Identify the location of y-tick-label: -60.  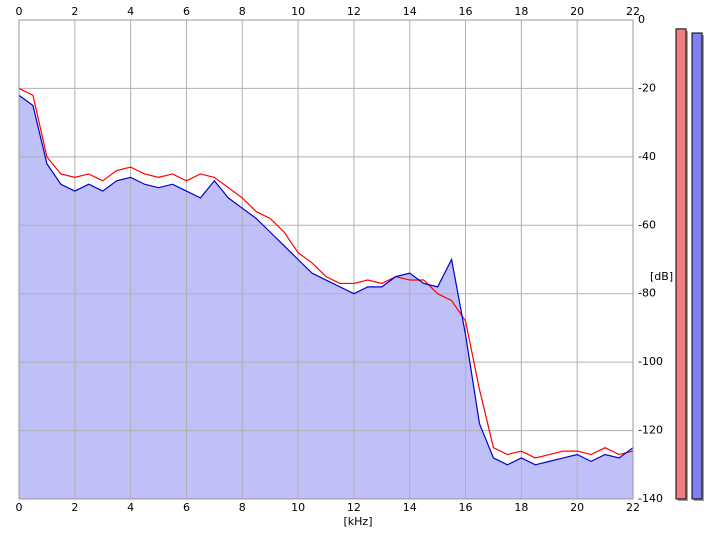
(647, 224).